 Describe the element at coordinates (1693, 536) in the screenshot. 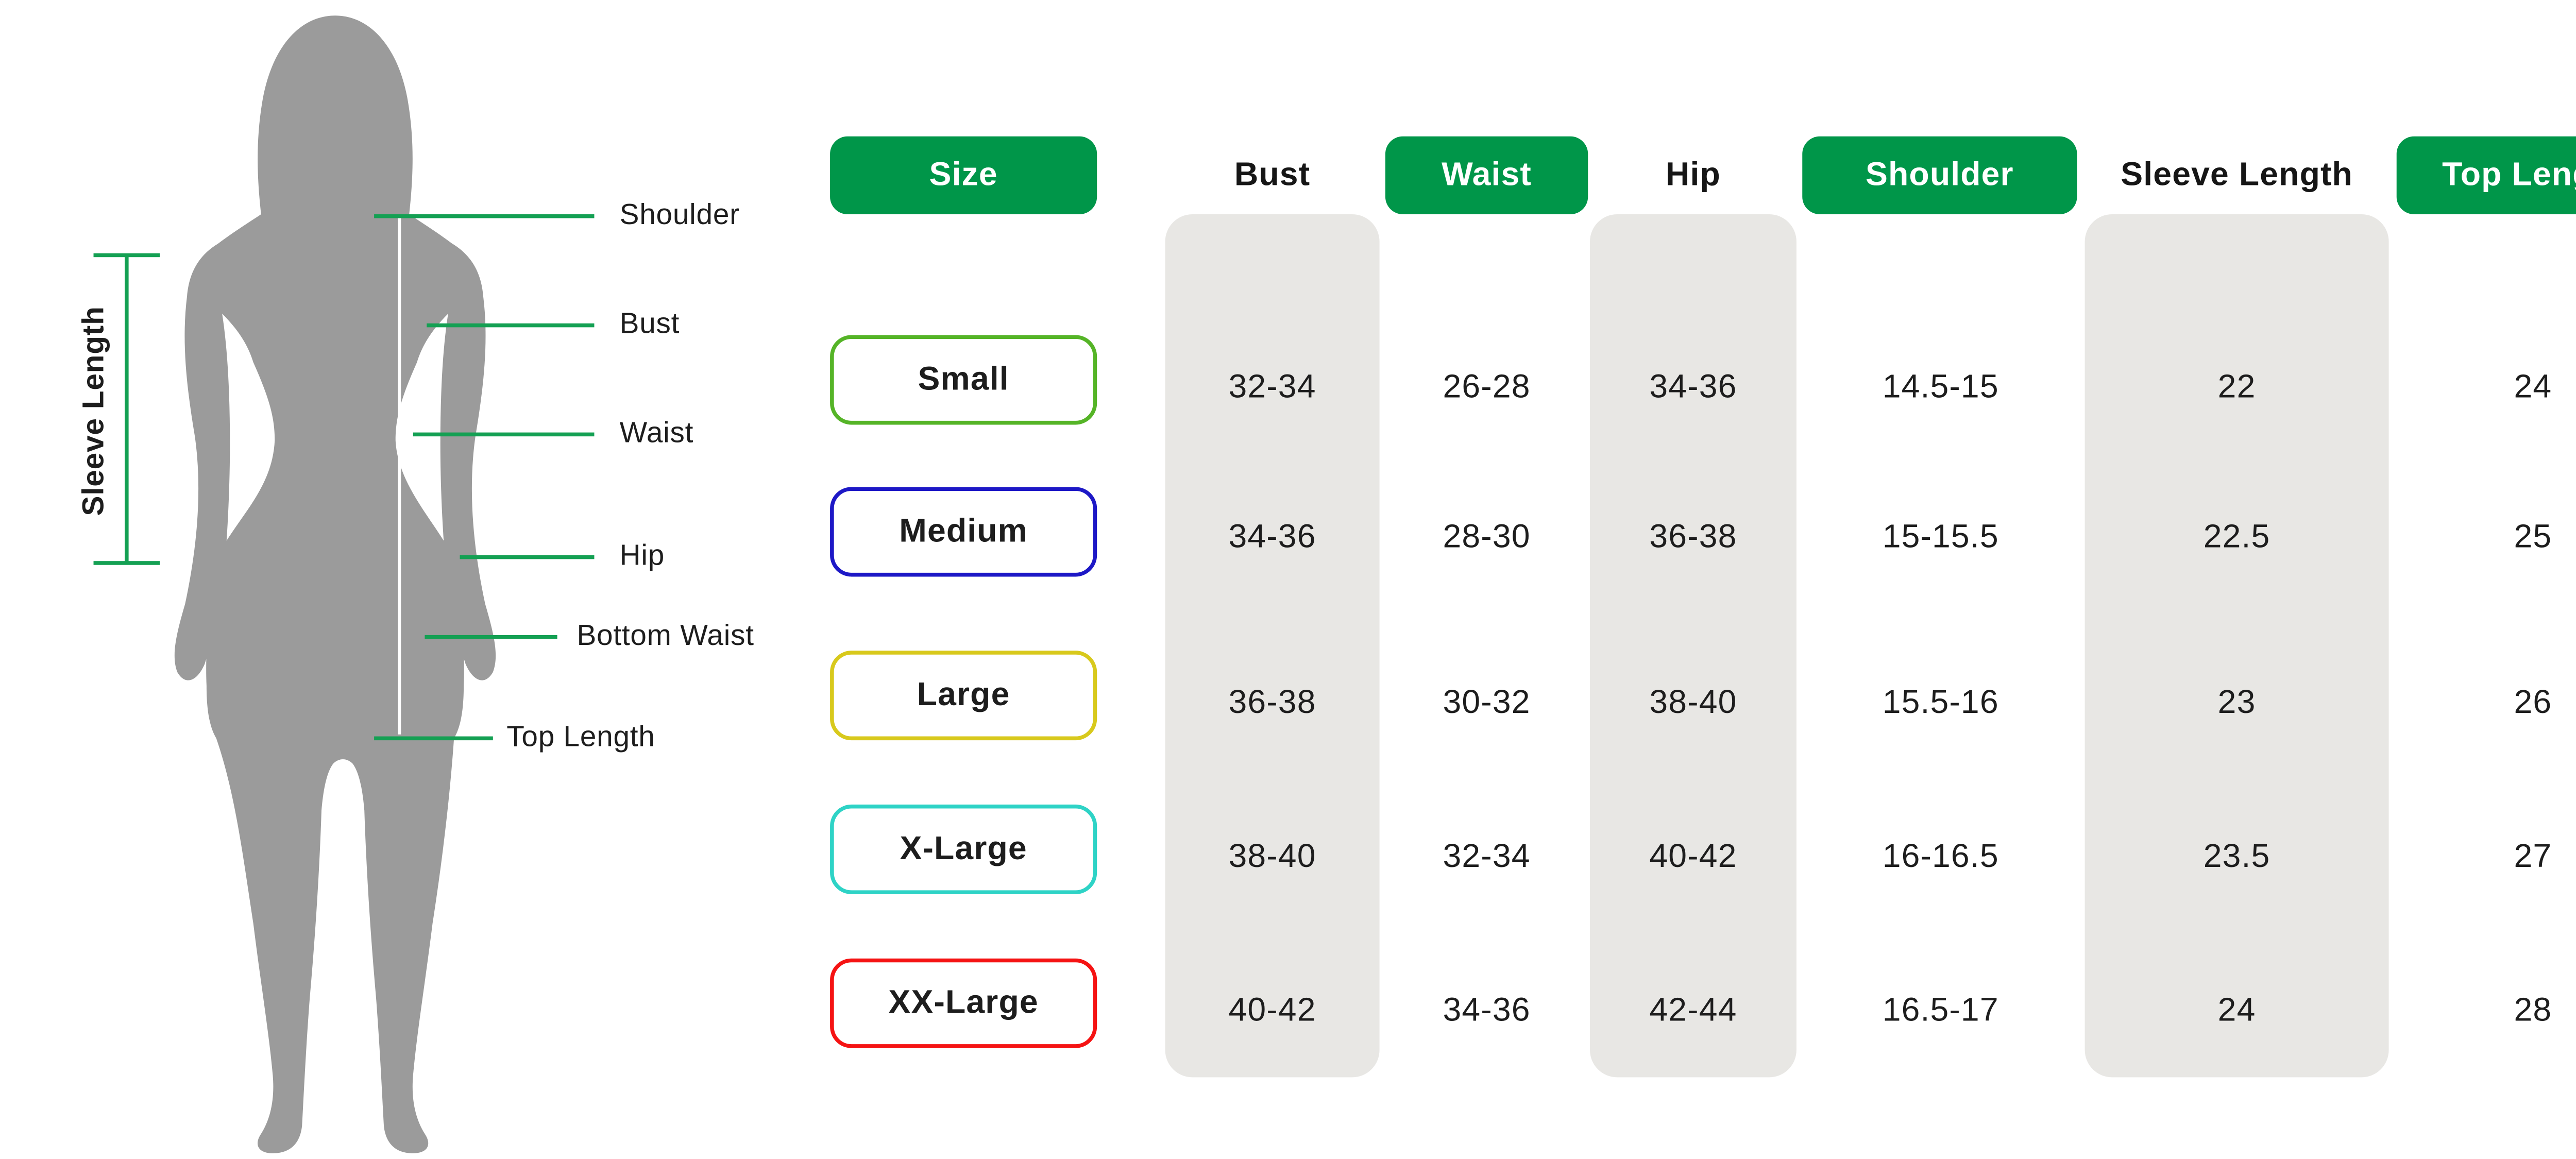

I see `cell-medium-hip: 36-38` at that location.